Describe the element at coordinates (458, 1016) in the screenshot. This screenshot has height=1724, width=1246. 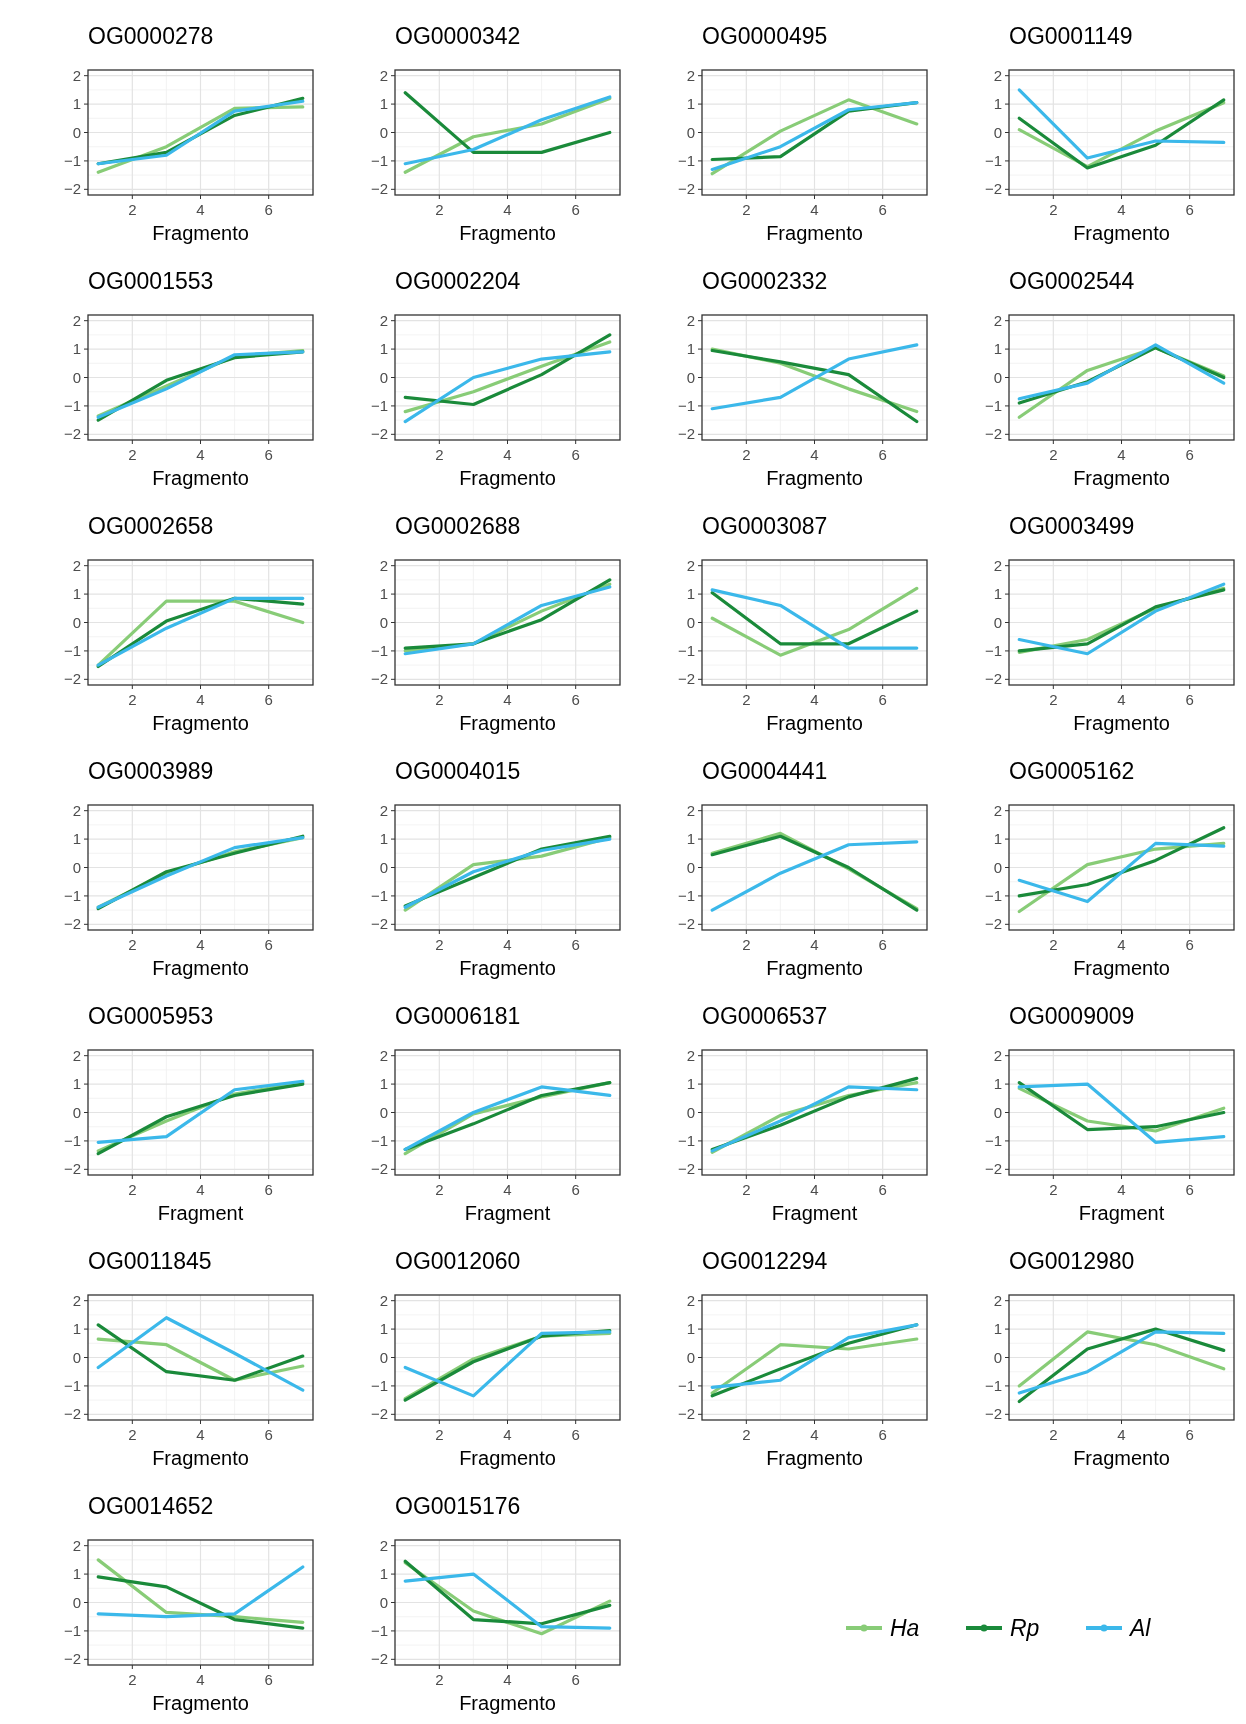
I see `chart-title: OG0006181` at that location.